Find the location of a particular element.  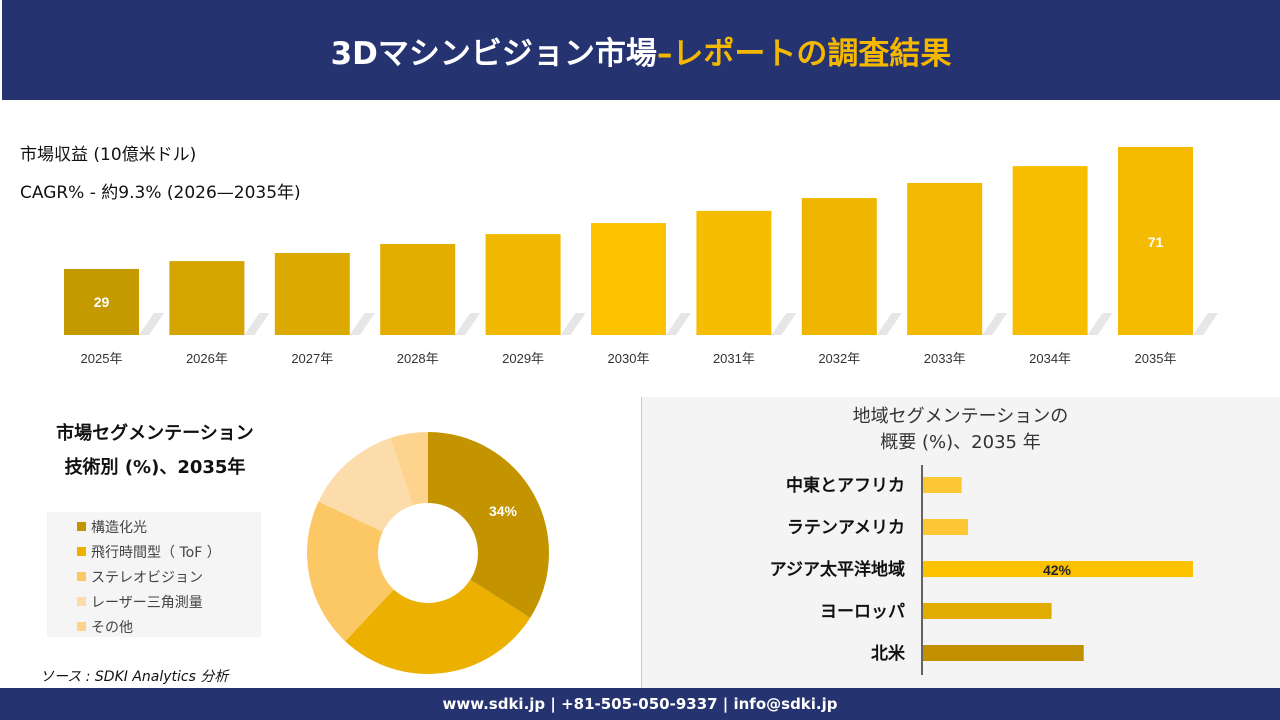

x-tick-label: 2031年 is located at coordinates (734, 358).